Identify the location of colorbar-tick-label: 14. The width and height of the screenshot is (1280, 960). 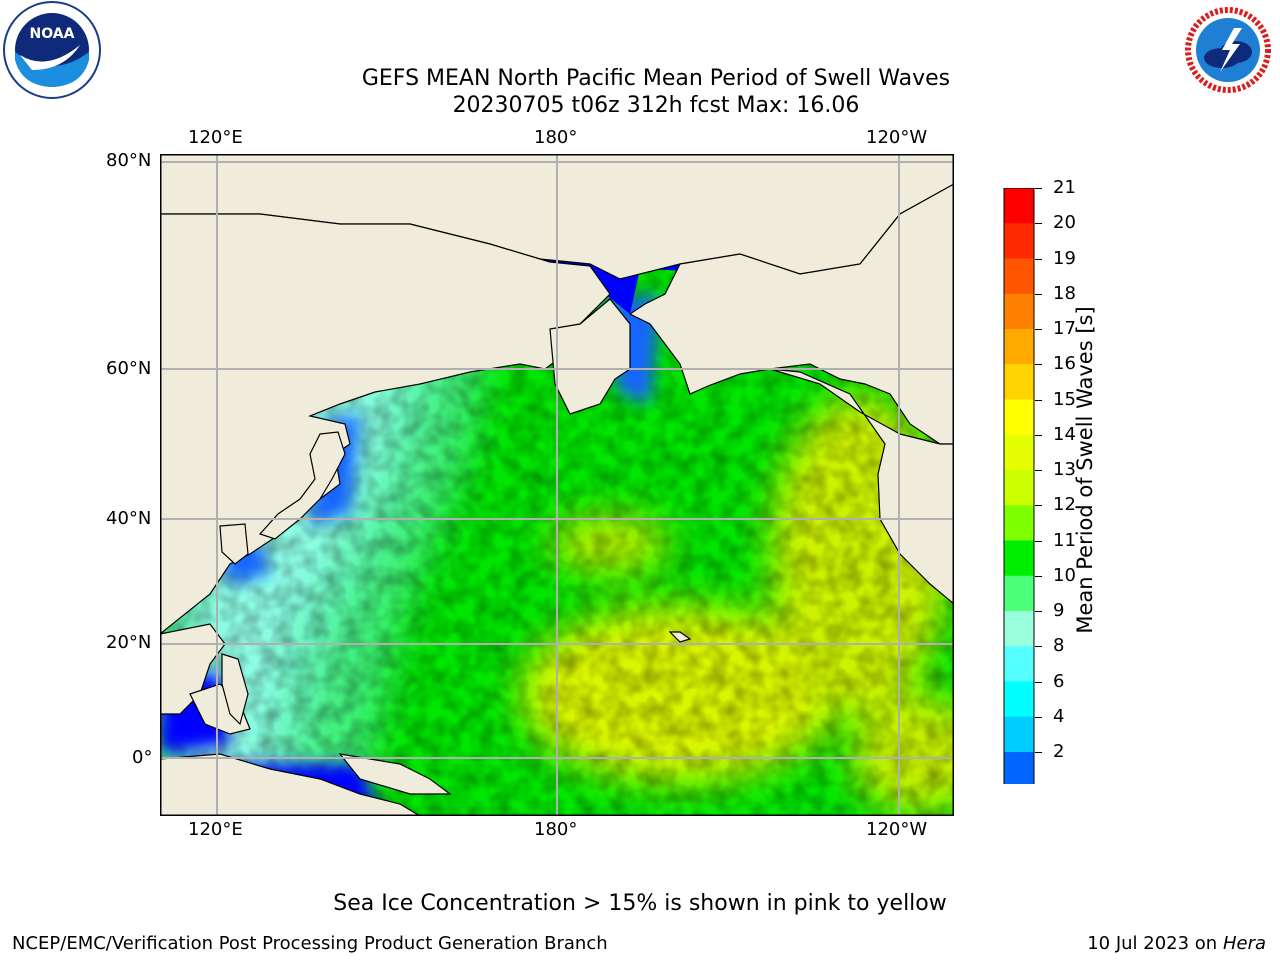
(1064, 434).